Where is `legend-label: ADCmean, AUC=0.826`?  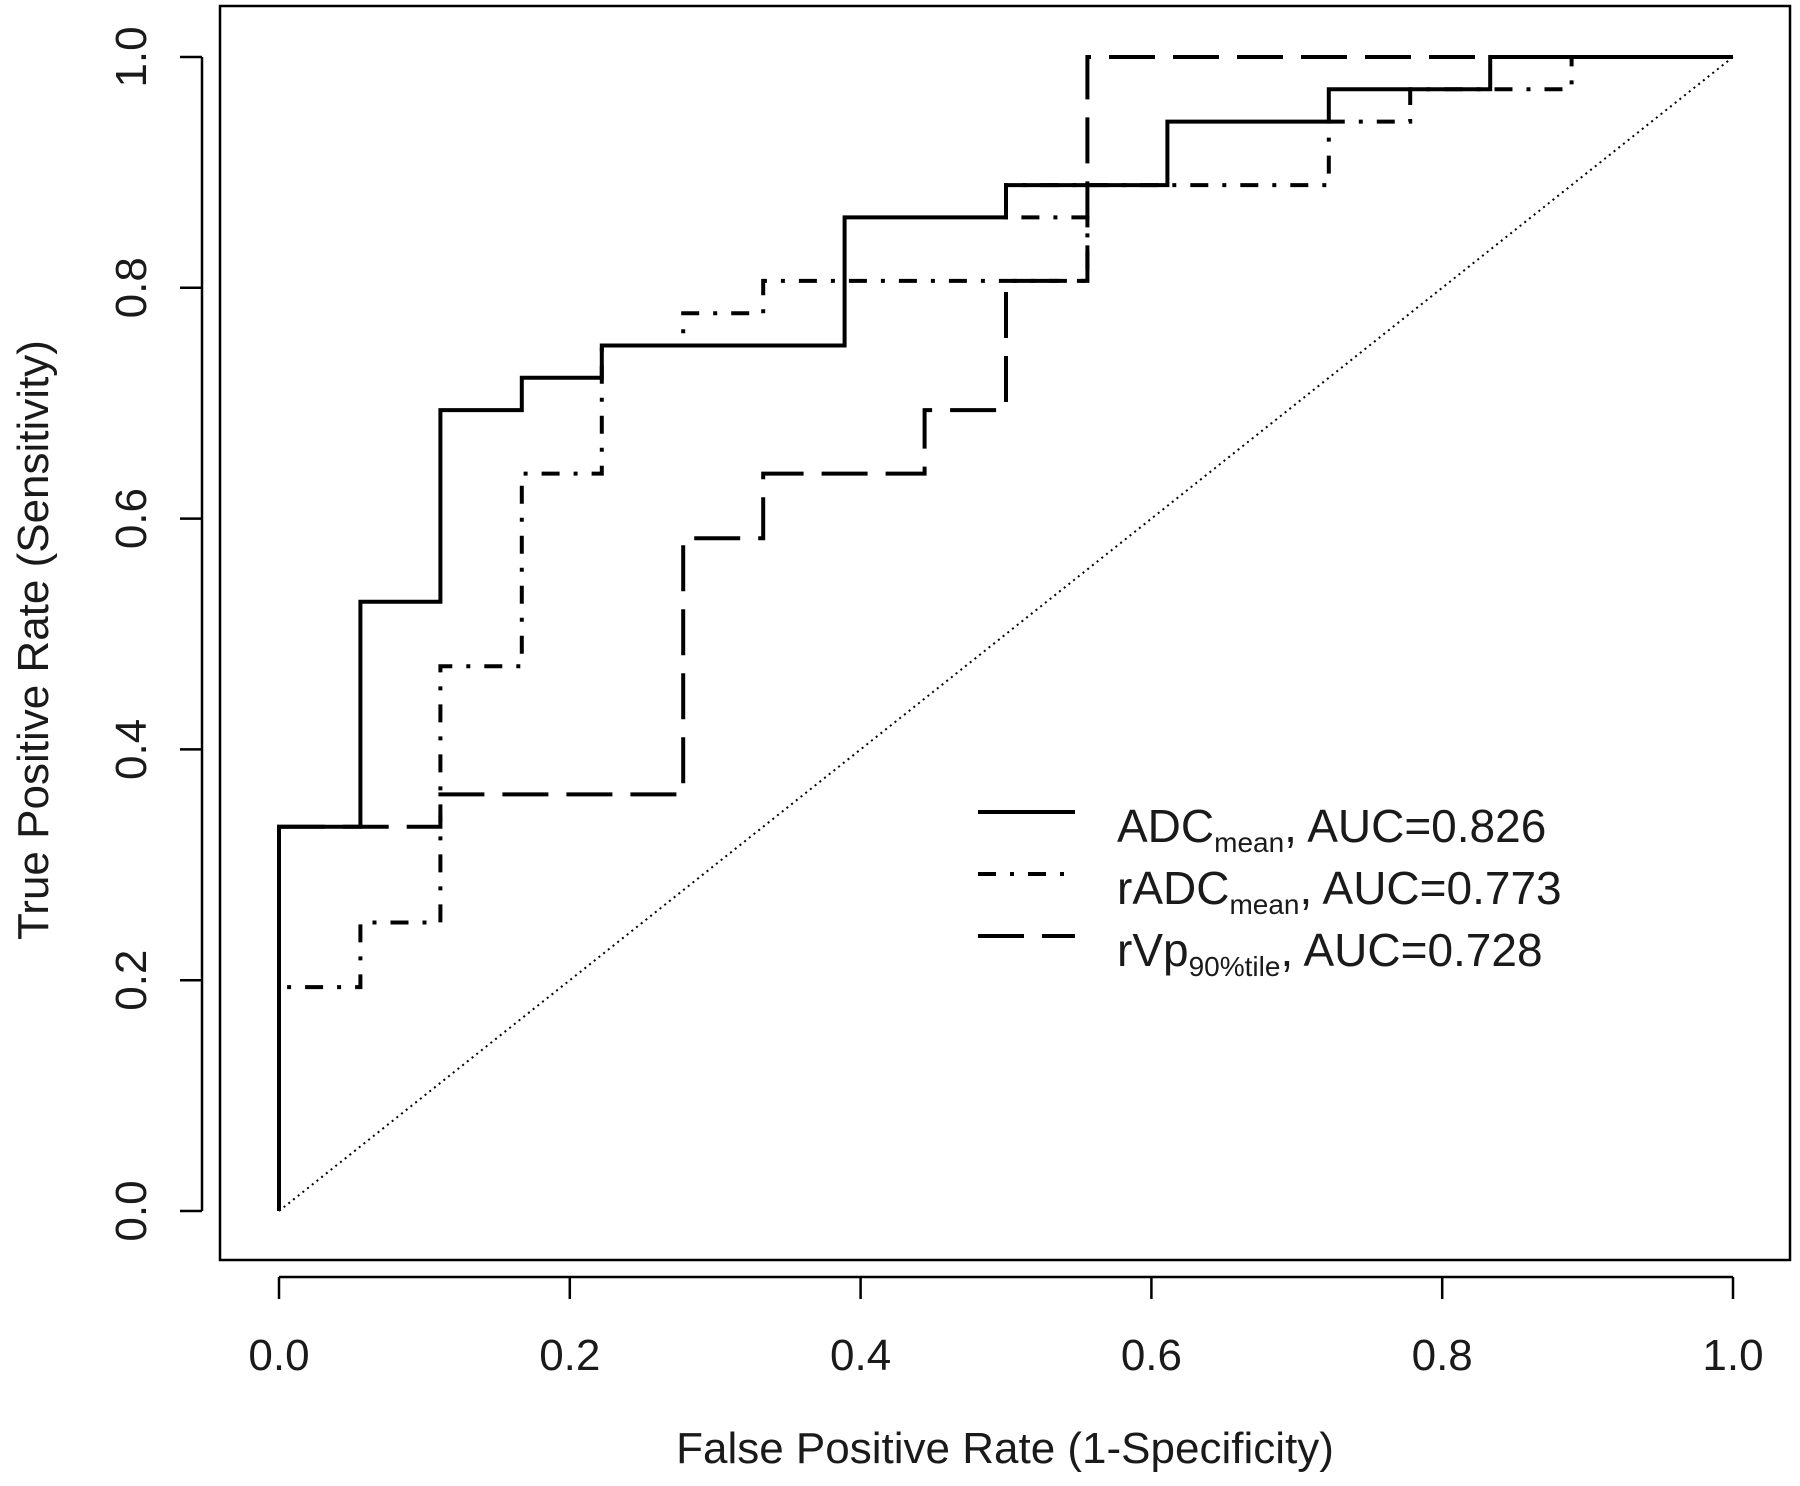
legend-label: ADCmean, AUC=0.826 is located at coordinates (1331, 829).